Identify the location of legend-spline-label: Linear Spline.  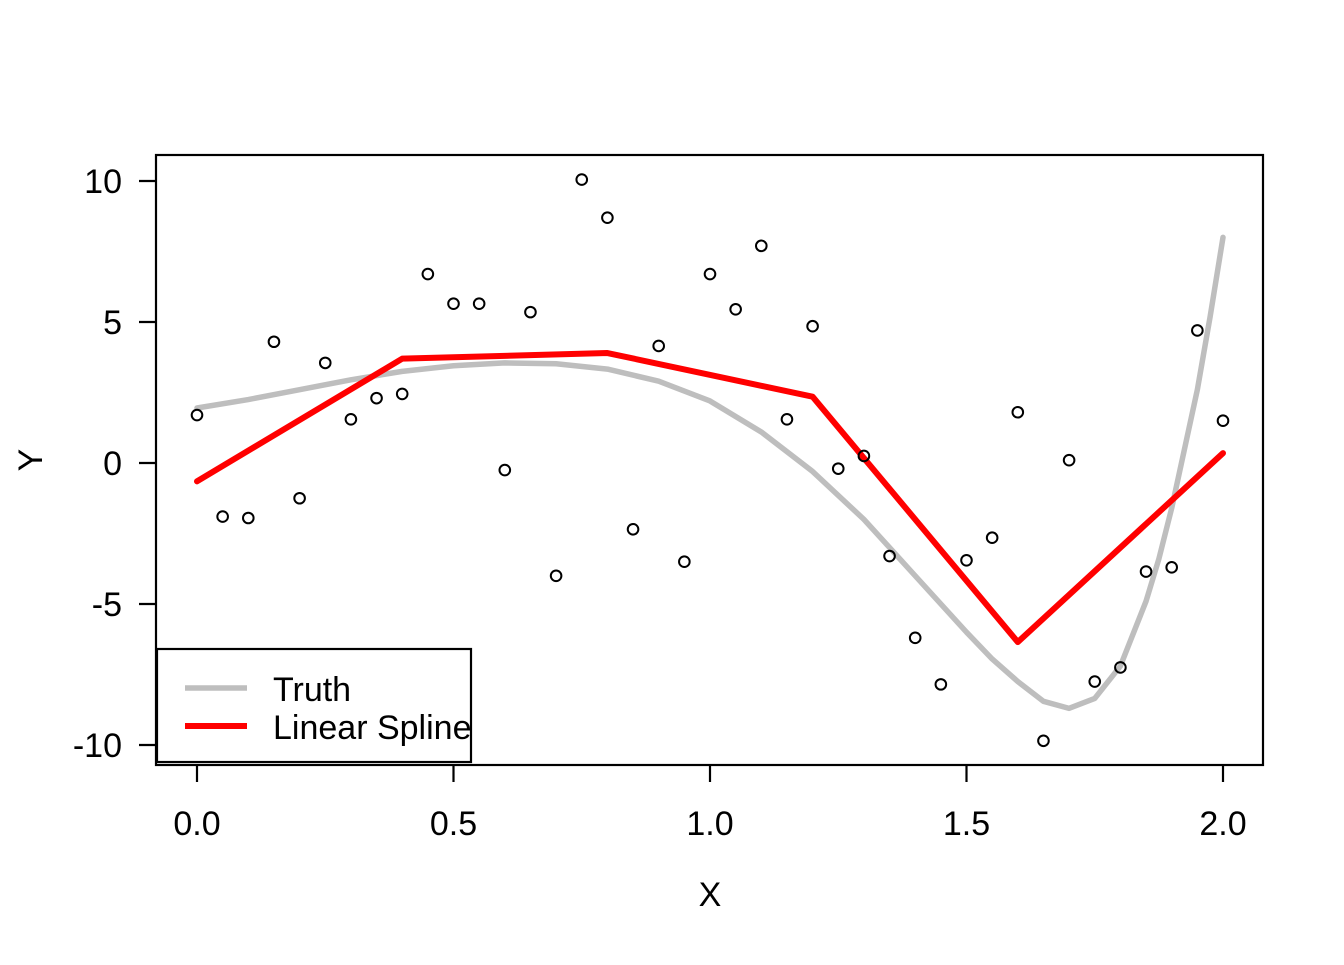
(372, 728).